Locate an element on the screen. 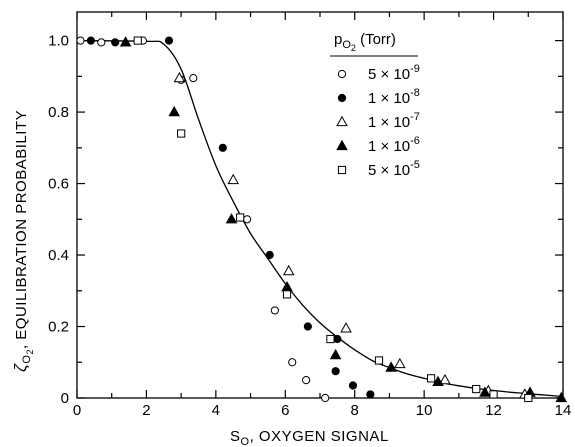 The width and height of the screenshot is (575, 447). legend-marker-circle-open is located at coordinates (342, 74).